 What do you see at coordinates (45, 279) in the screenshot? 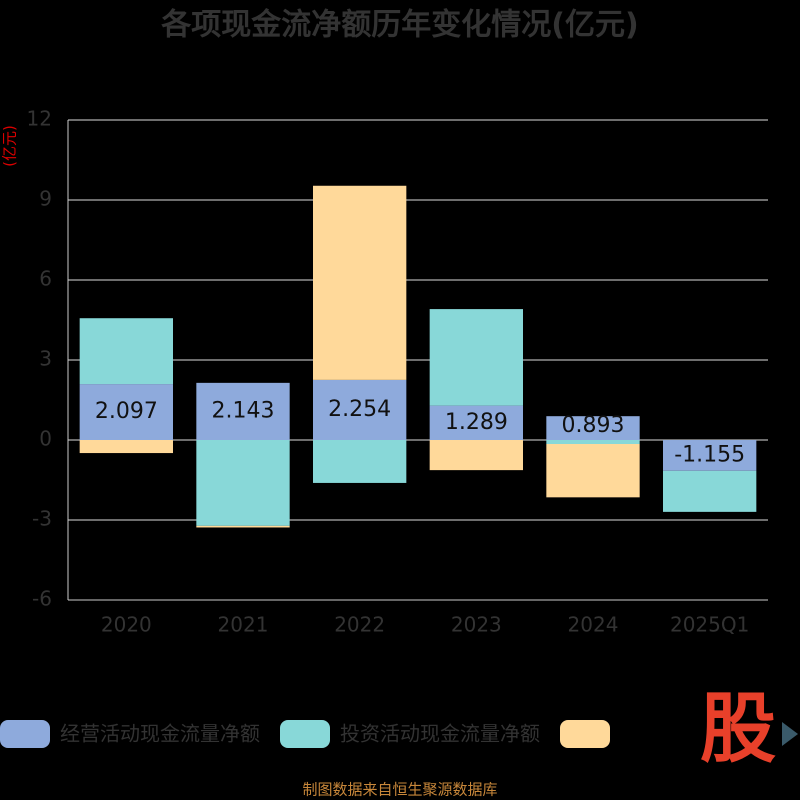
I see `y-tick-label: 6` at bounding box center [45, 279].